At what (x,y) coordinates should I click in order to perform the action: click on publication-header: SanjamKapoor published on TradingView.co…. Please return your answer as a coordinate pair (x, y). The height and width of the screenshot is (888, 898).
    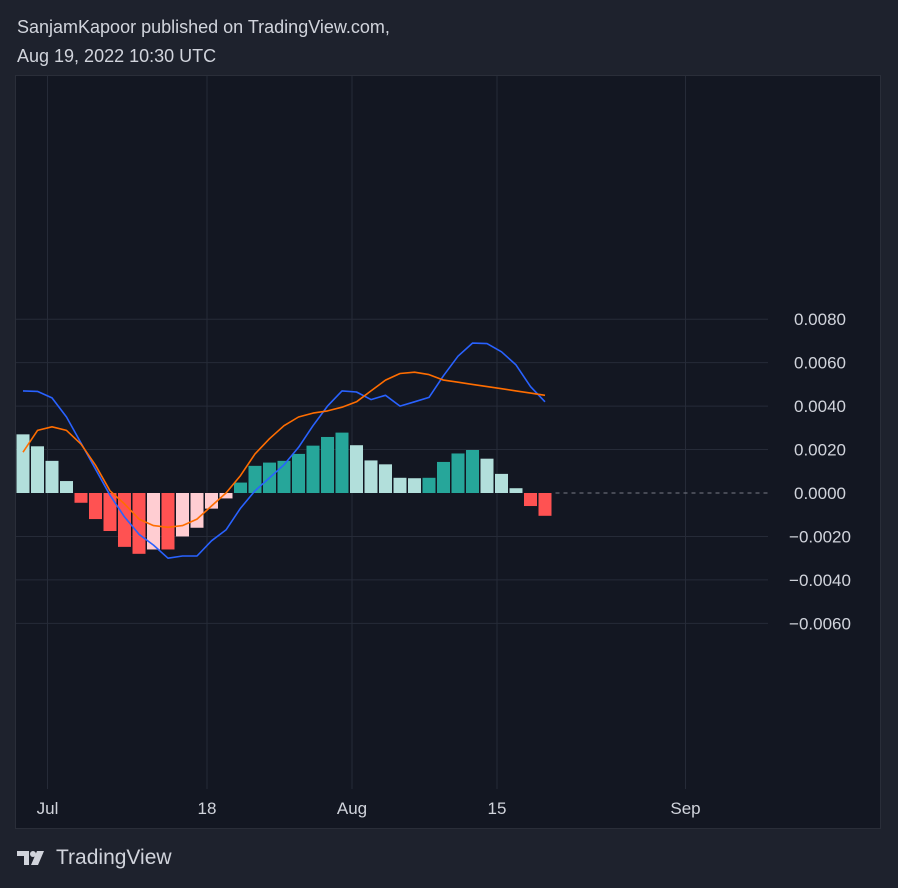
    Looking at the image, I should click on (203, 42).